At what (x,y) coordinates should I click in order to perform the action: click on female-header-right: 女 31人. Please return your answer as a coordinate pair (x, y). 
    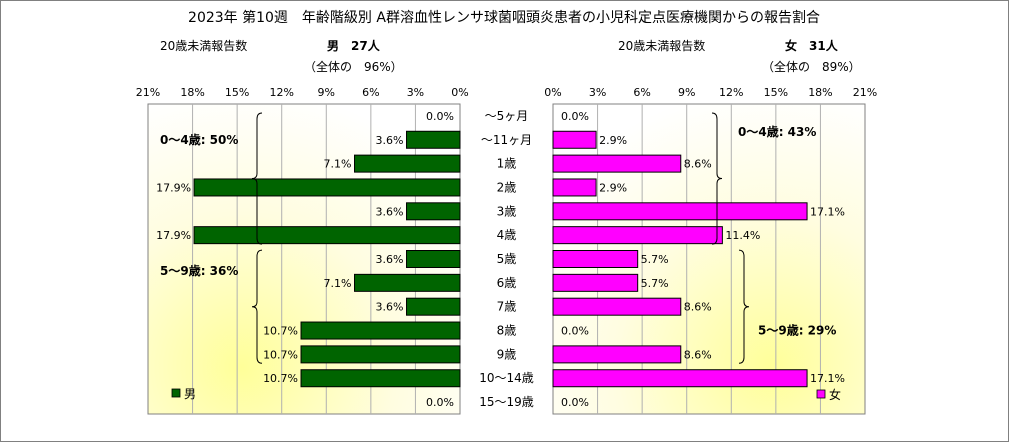
    Looking at the image, I should click on (812, 45).